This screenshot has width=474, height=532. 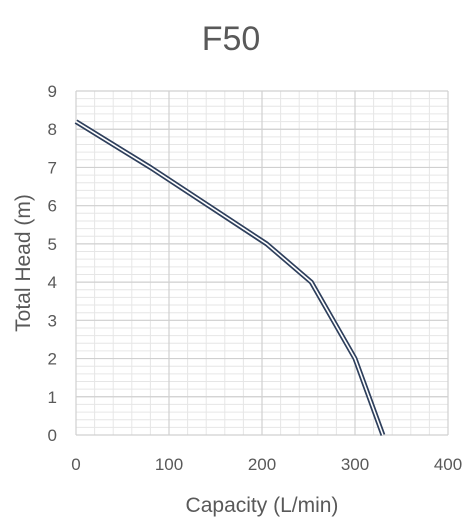 I want to click on y-tick-label: 0, so click(x=52, y=435).